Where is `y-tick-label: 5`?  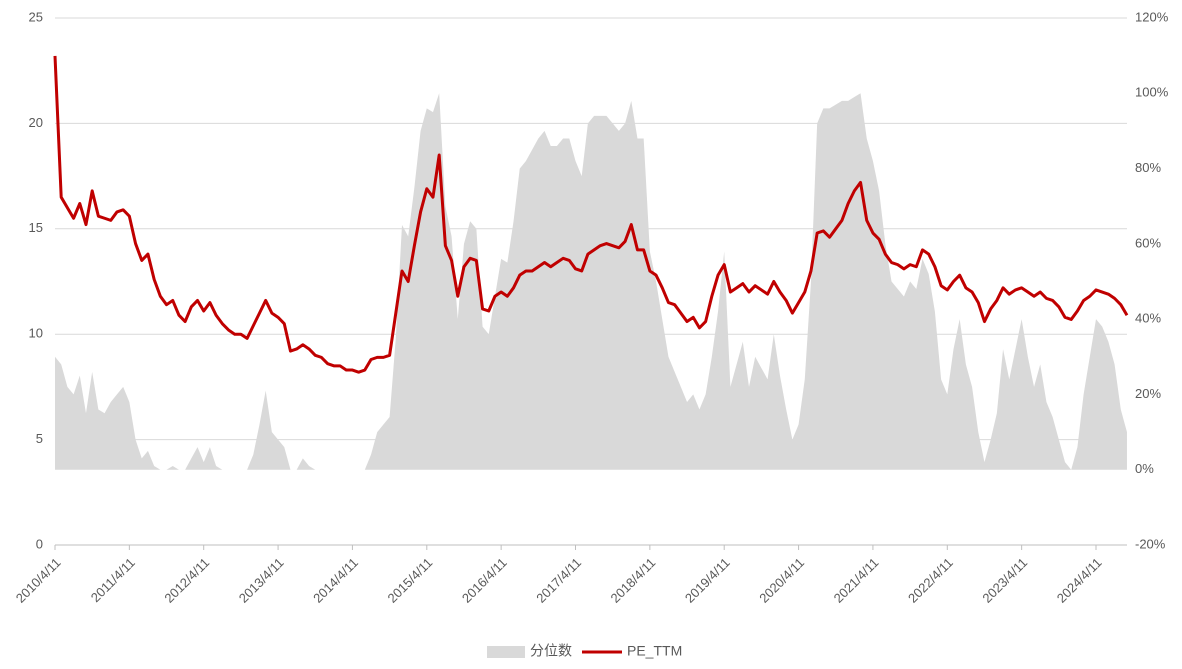 y-tick-label: 5 is located at coordinates (39, 438).